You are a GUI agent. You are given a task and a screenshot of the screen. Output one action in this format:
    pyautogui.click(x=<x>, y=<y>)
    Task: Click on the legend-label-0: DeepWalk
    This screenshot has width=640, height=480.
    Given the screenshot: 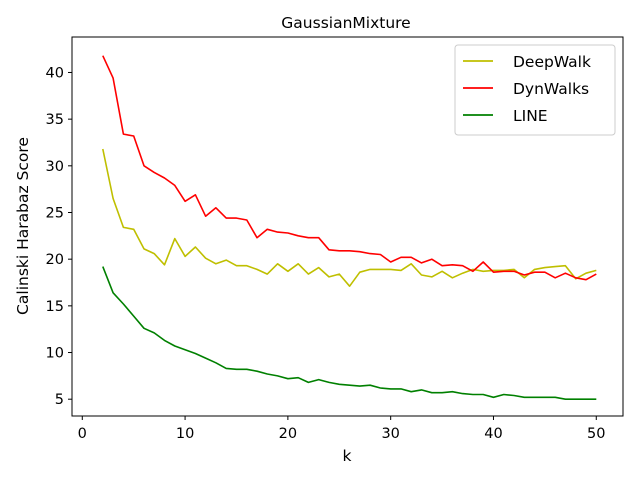 What is the action you would take?
    pyautogui.click(x=552, y=62)
    